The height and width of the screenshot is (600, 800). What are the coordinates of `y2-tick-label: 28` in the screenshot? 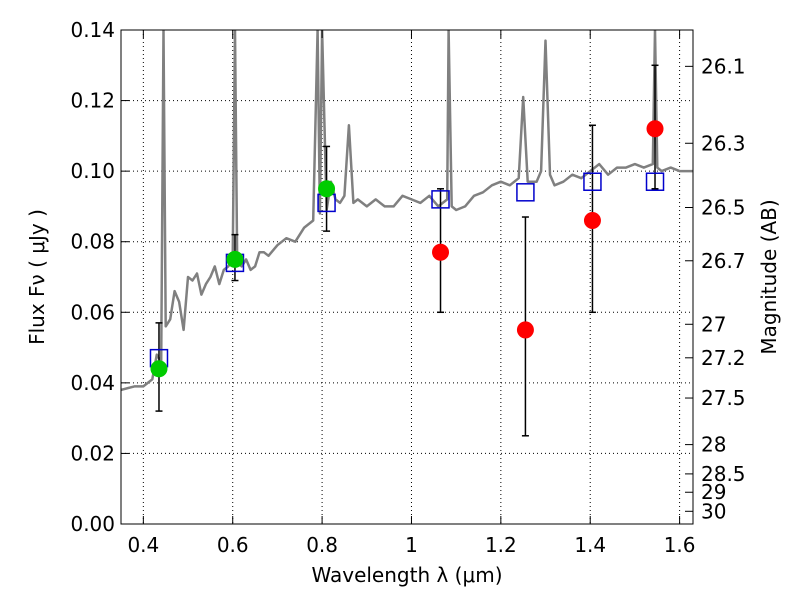 It's located at (713, 445).